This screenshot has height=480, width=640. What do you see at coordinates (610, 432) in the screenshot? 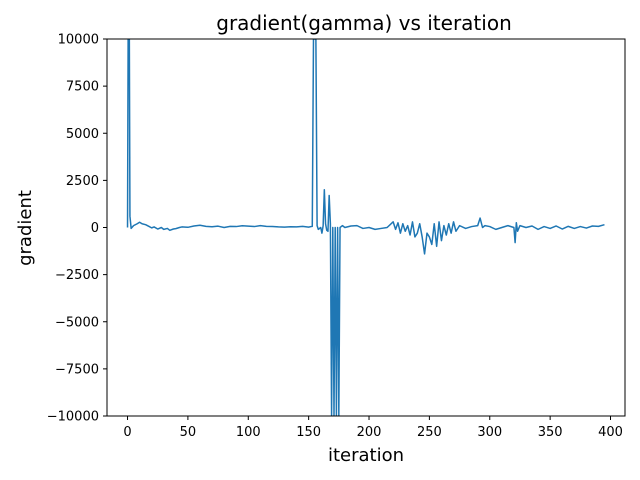
I see `x-tick-label: 400` at bounding box center [610, 432].